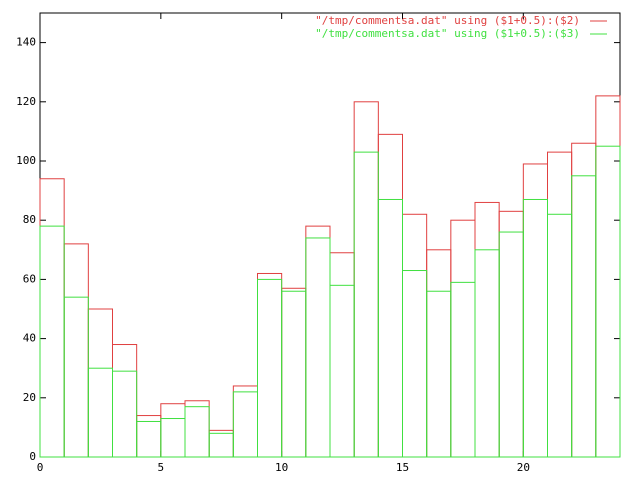  I want to click on y-tick-label: 80, so click(29, 219).